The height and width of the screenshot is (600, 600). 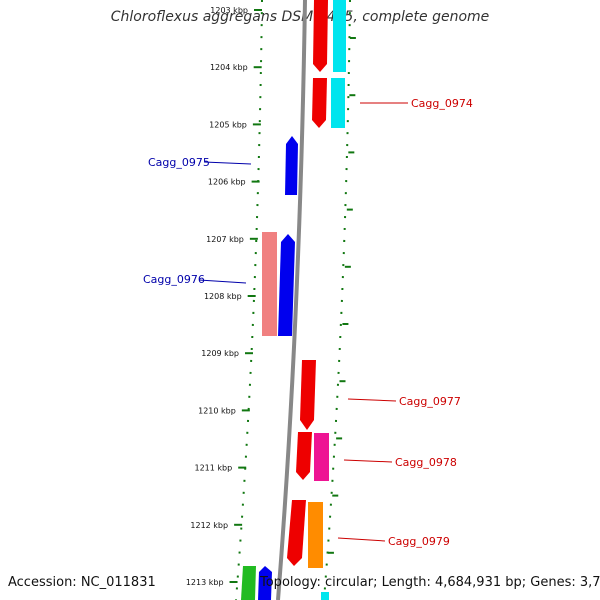 What do you see at coordinates (419, 541) in the screenshot?
I see `gene-label-0979: Cagg_0979` at bounding box center [419, 541].